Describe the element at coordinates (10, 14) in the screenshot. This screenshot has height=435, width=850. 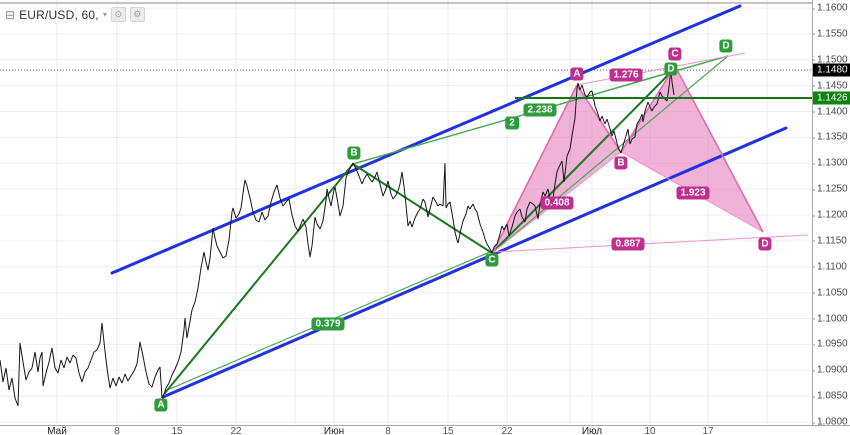
I see `collapse-icon: ⊟` at that location.